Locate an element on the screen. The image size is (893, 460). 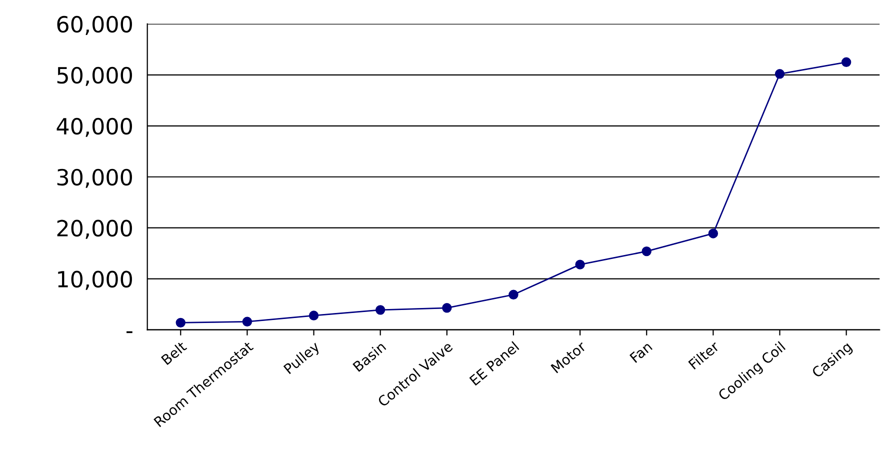
y-tick-label: 50,000 is located at coordinates (94, 76).